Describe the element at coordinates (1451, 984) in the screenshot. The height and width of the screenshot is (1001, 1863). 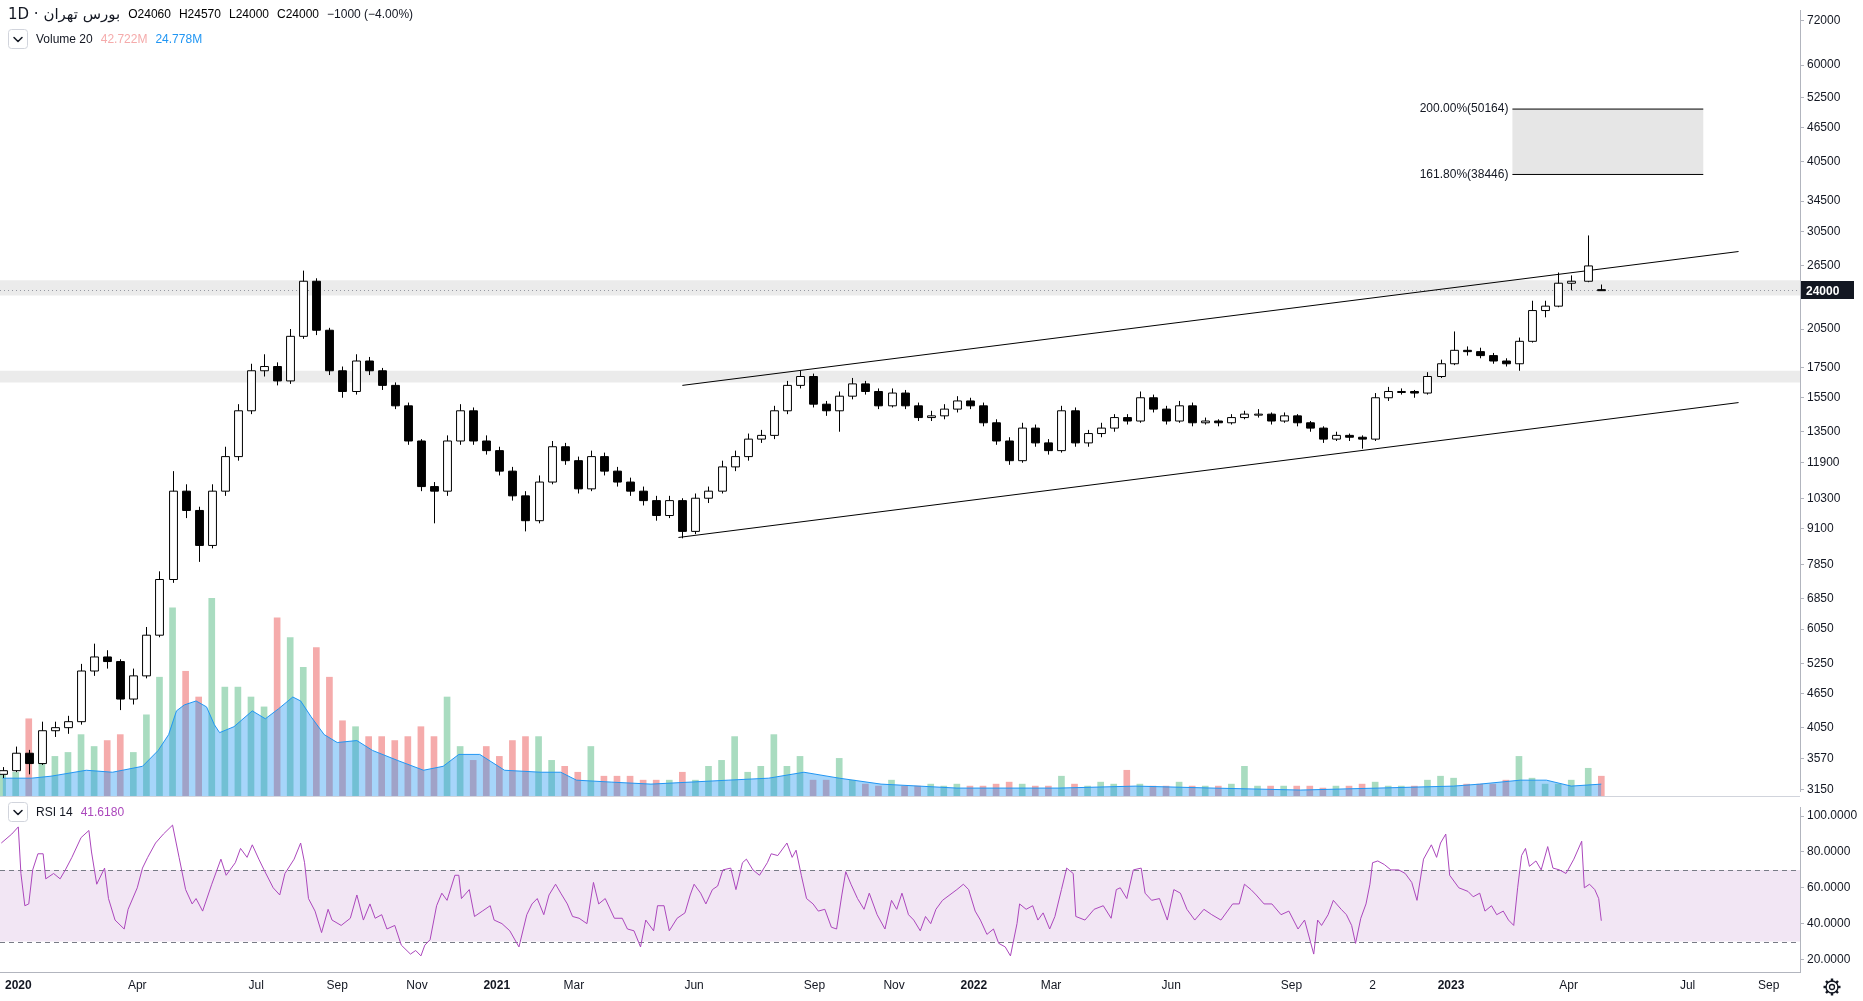
I see `x-tick-label: 2023` at that location.